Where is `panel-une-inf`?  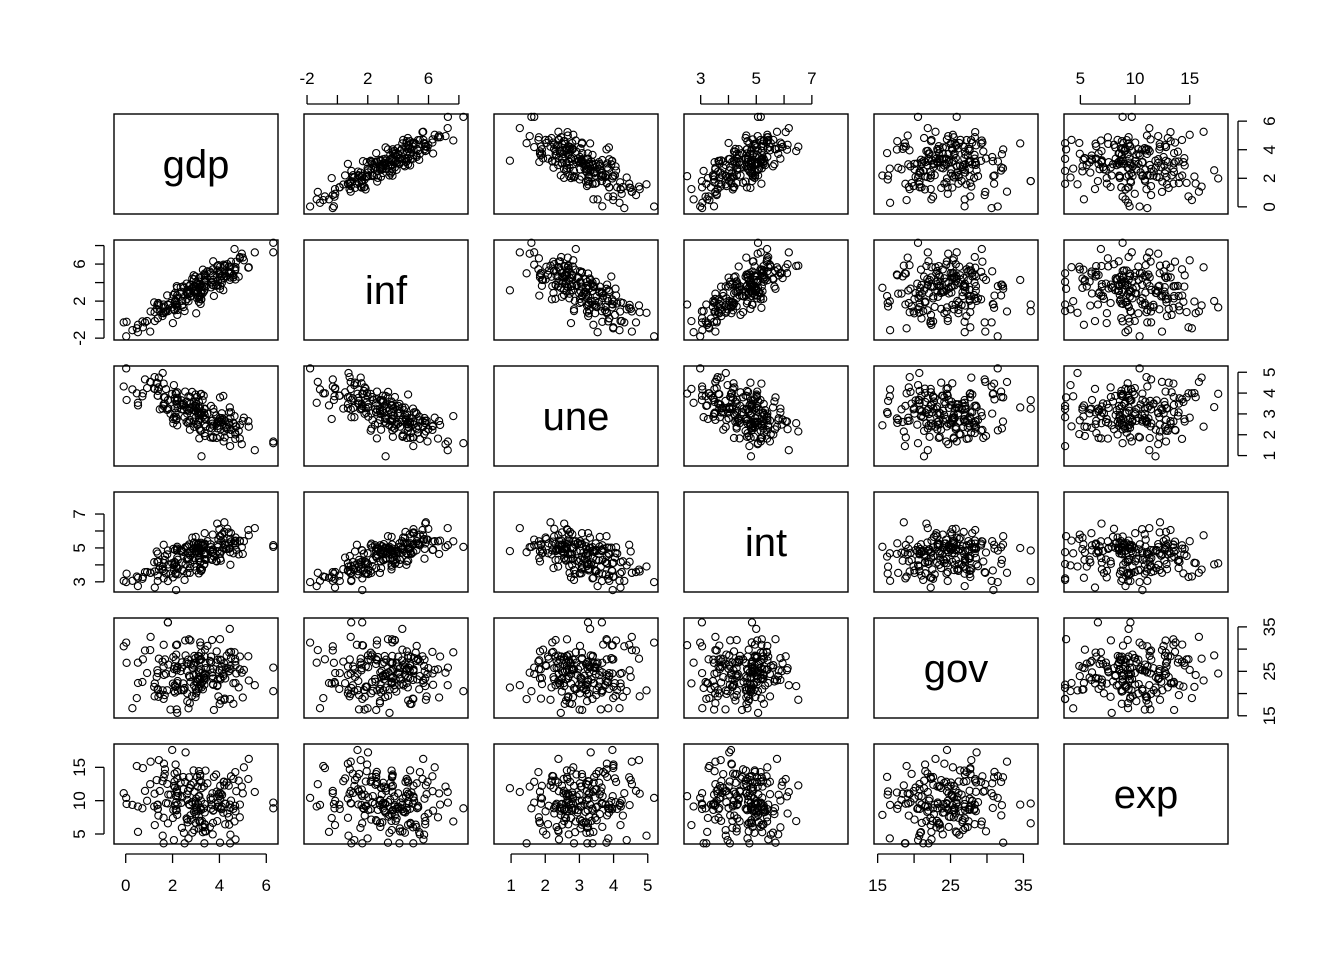 panel-une-inf is located at coordinates (386, 415).